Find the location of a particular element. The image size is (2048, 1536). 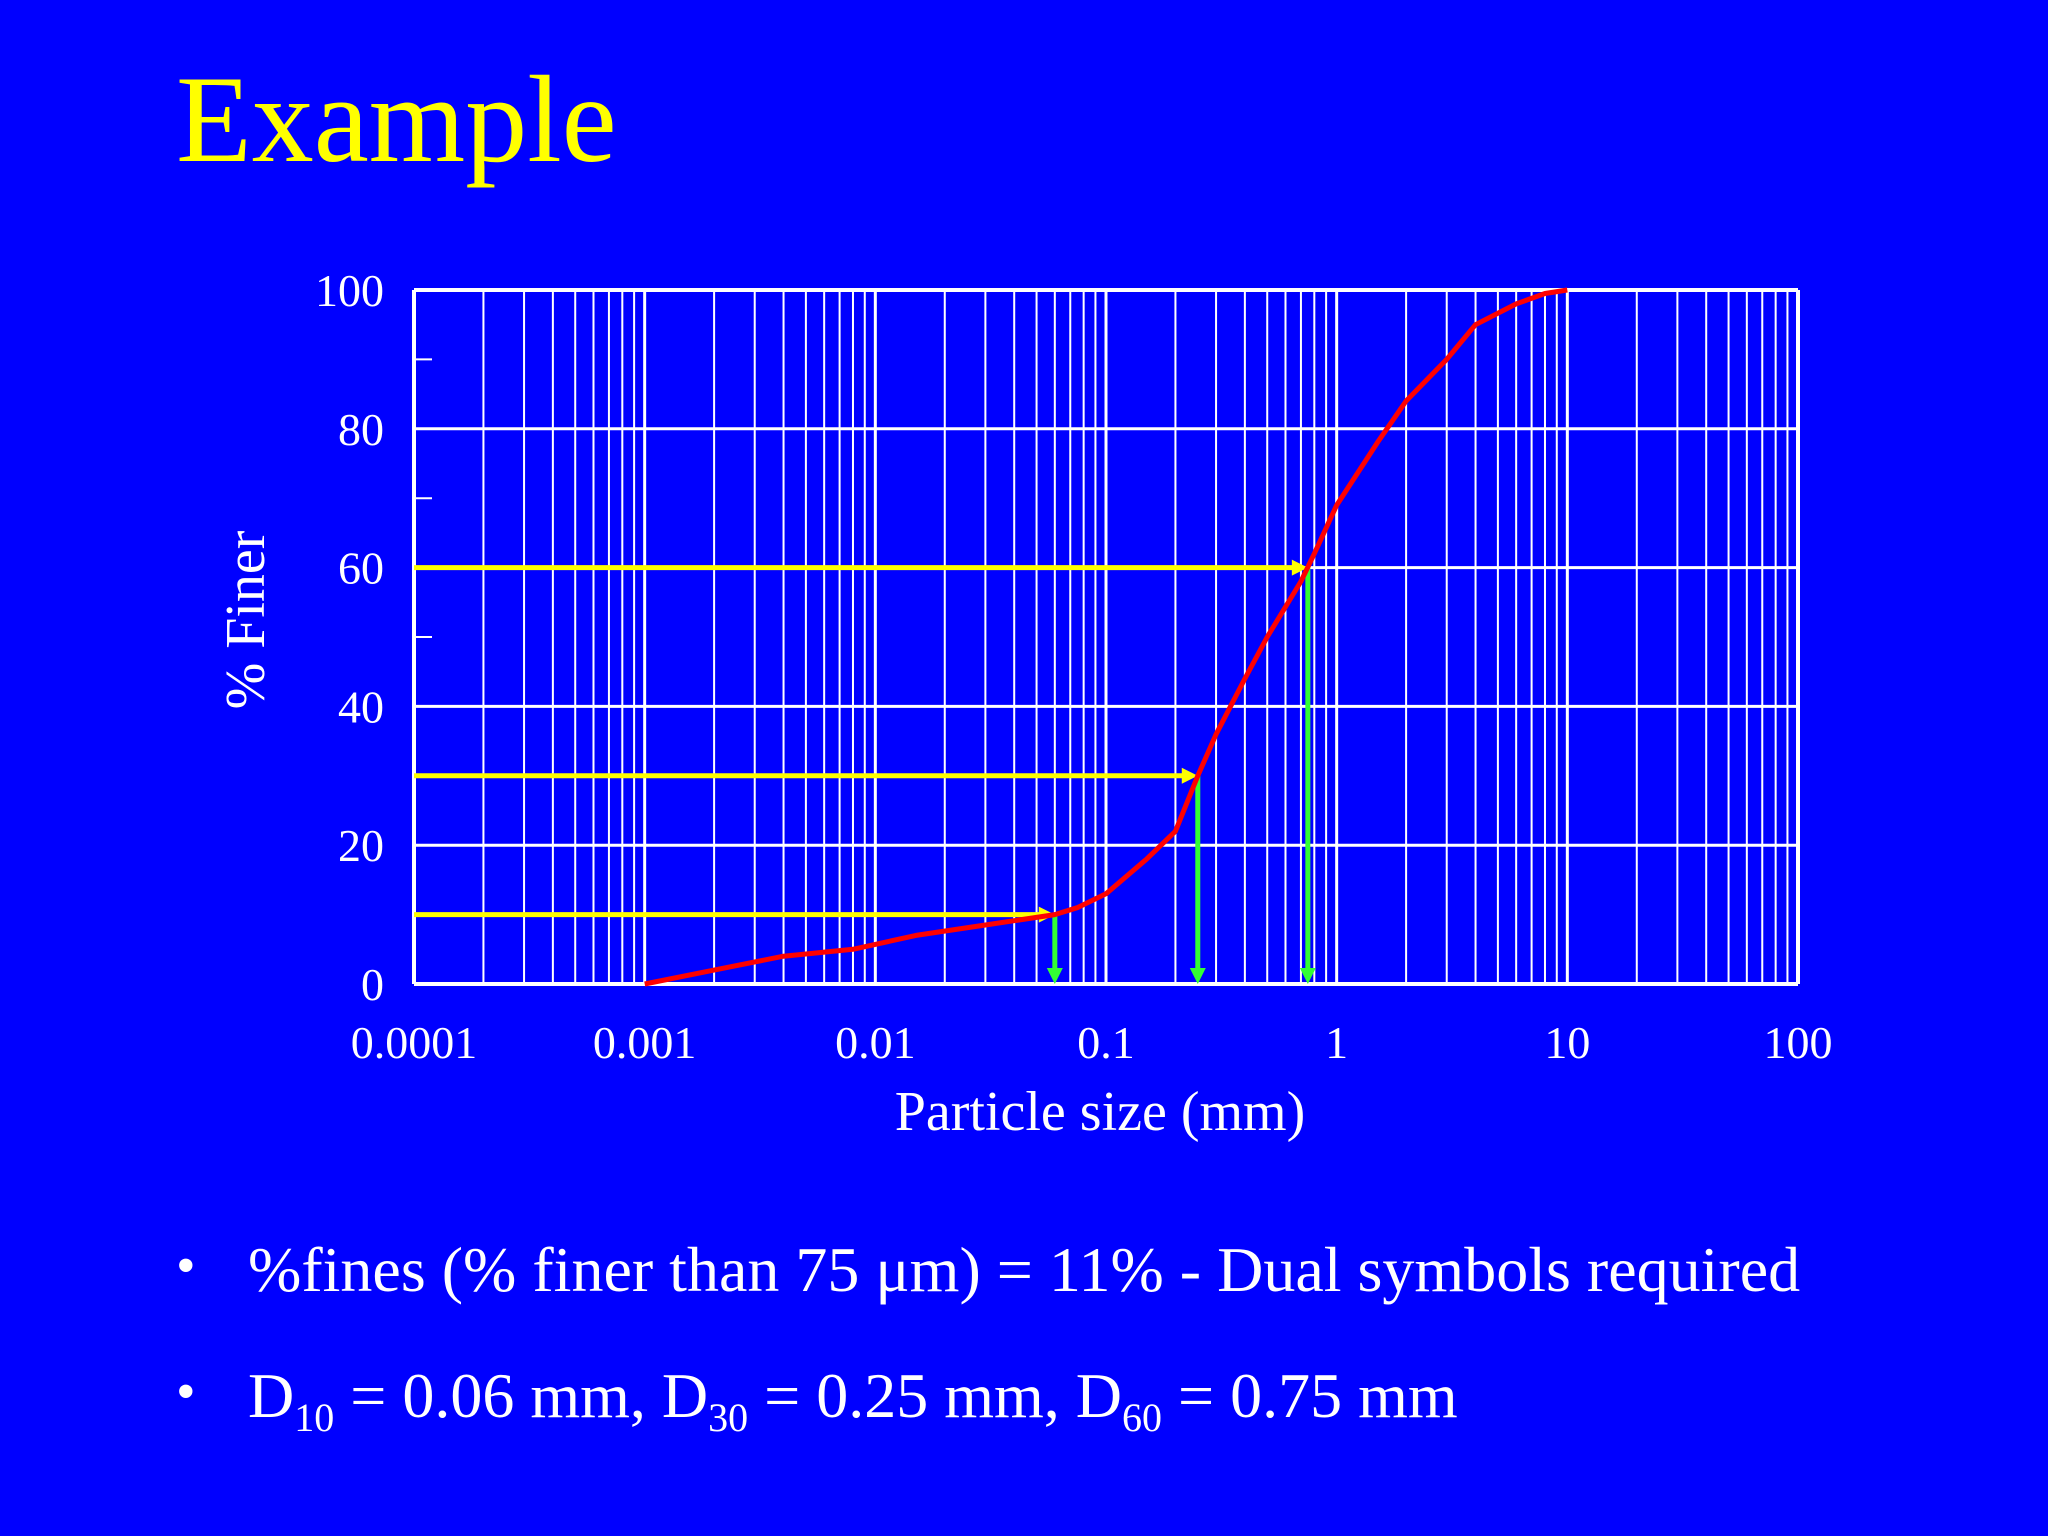

d30-subscript: 30 is located at coordinates (728, 1417).